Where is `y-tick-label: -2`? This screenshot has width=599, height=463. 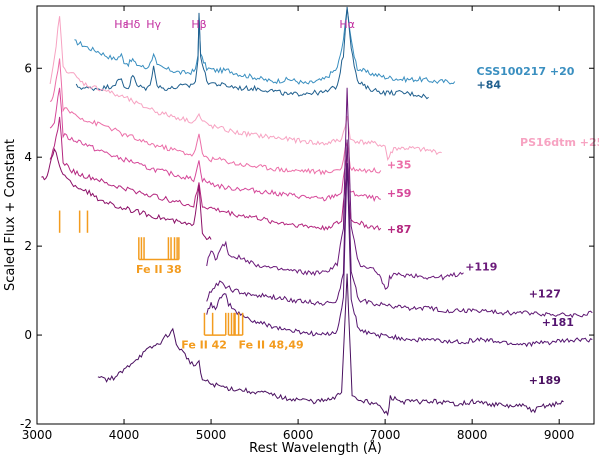
y-tick-label: -2 is located at coordinates (26, 424).